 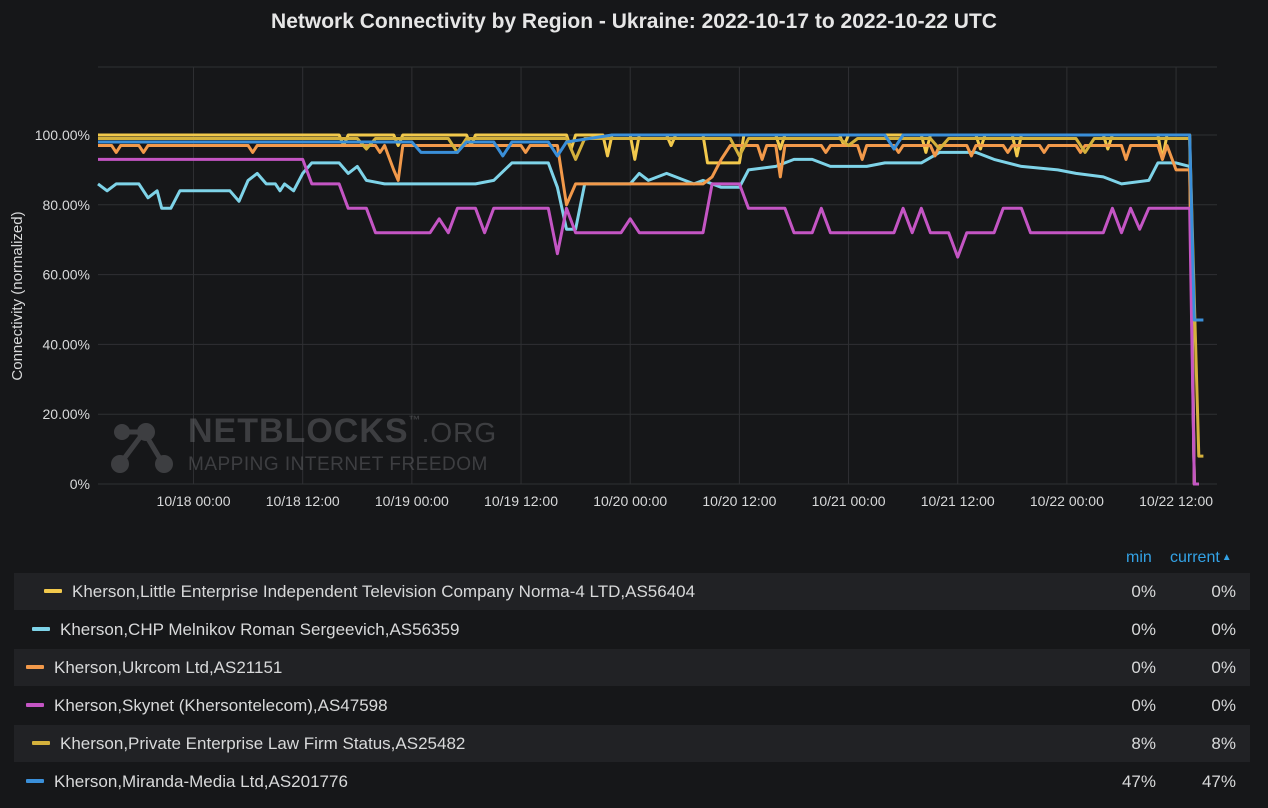 What do you see at coordinates (62, 309) in the screenshot?
I see `y-axis-ticks: 0% 20.00% 40.00% 60.00% 80.00% 100.00%` at bounding box center [62, 309].